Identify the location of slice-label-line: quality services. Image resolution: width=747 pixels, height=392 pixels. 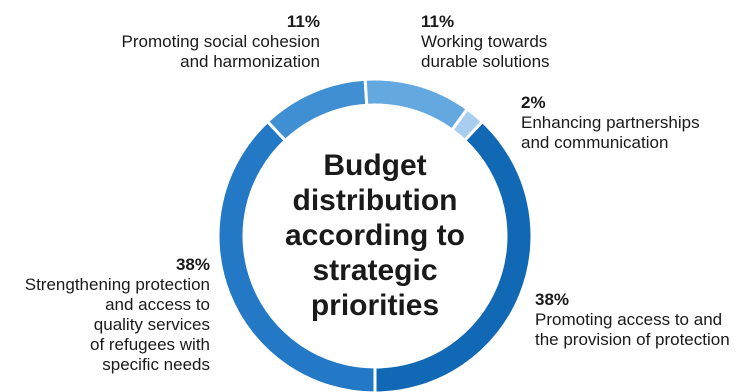
(151, 324).